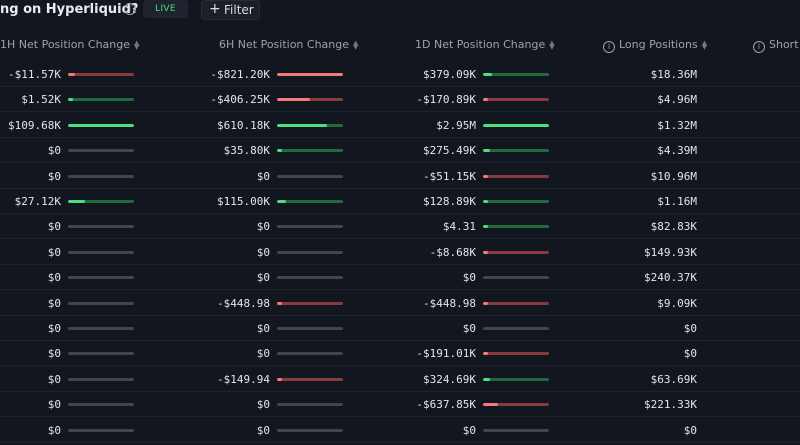  What do you see at coordinates (400, 176) in the screenshot?
I see `table-row: $0 $0 -$51.15K $10.96M` at bounding box center [400, 176].